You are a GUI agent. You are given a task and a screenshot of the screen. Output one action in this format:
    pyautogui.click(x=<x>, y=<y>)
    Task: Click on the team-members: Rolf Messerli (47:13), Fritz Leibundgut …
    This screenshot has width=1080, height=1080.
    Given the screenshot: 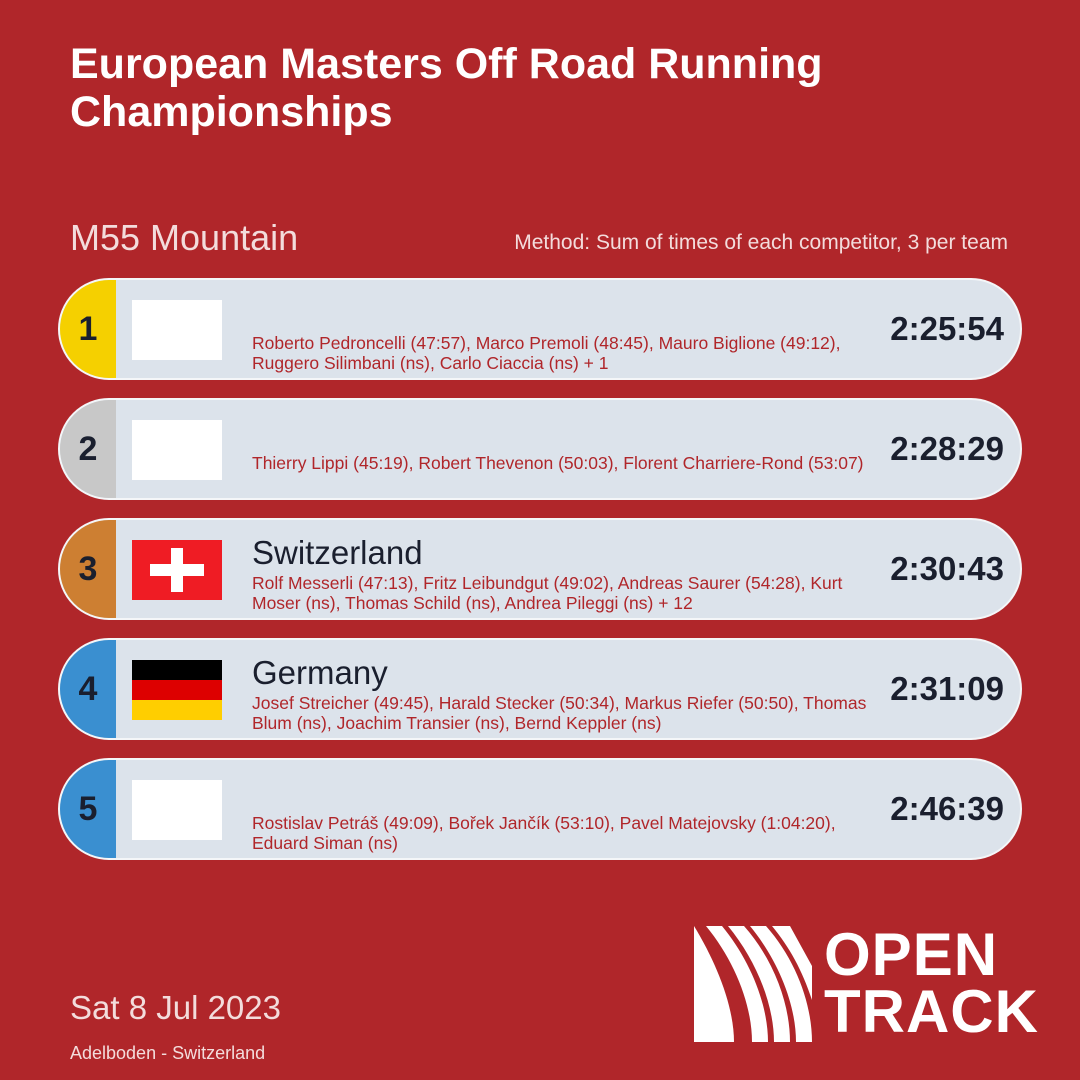 What is the action you would take?
    pyautogui.click(x=547, y=593)
    